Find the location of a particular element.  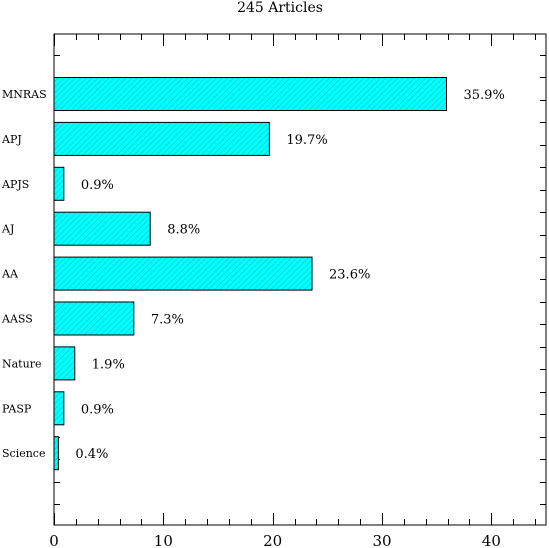

bar-apj is located at coordinates (161, 138).